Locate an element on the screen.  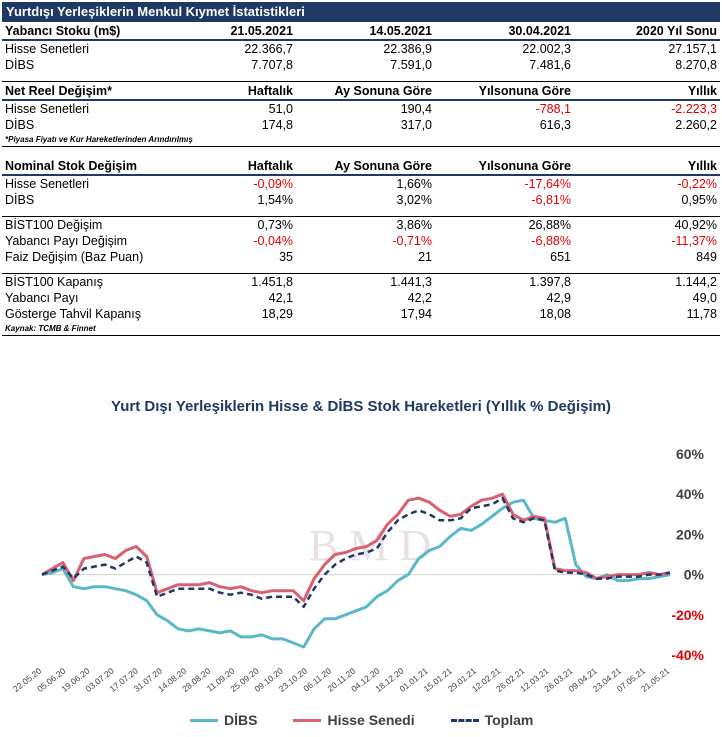
cell-value: 616,3 is located at coordinates (555, 125).